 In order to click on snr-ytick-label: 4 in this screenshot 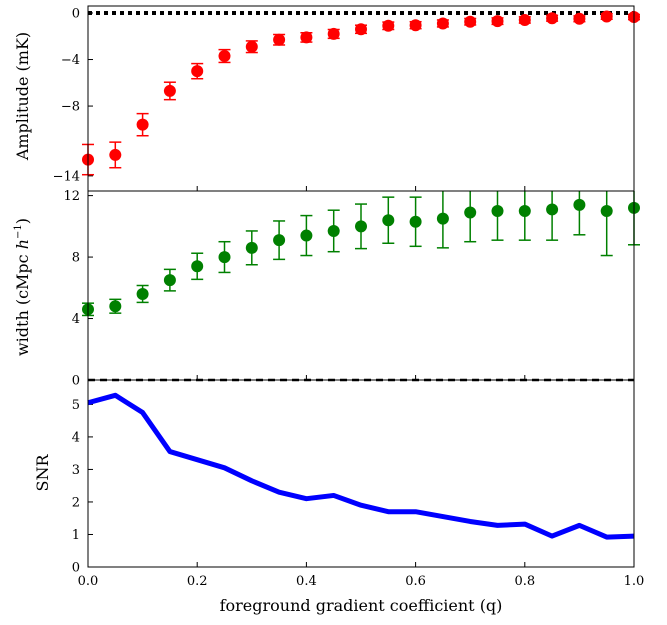, I will do `click(76, 437)`.